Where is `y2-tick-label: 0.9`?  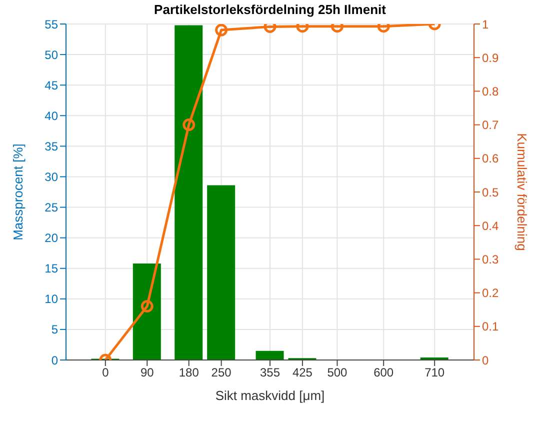 y2-tick-label: 0.9 is located at coordinates (491, 57).